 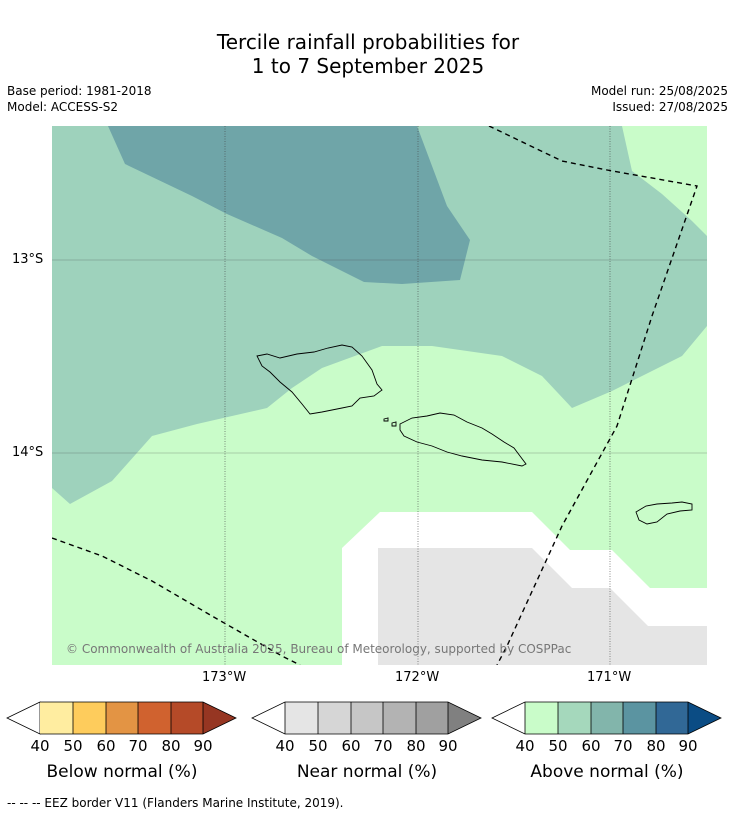 I want to click on below-extend-low, so click(x=23, y=718).